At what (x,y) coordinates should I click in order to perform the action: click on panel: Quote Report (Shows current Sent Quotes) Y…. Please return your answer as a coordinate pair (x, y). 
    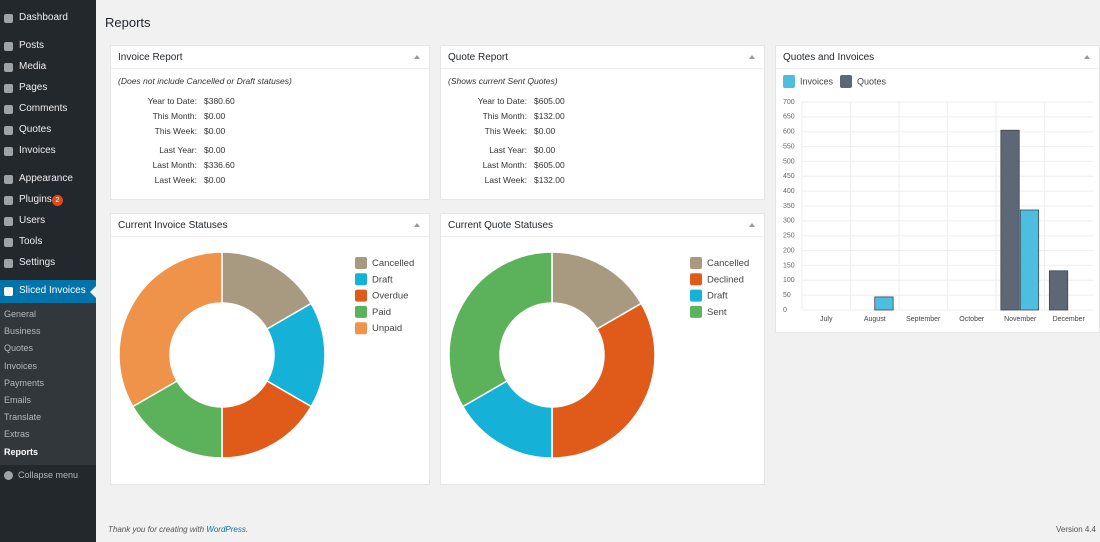
    Looking at the image, I should click on (602, 122).